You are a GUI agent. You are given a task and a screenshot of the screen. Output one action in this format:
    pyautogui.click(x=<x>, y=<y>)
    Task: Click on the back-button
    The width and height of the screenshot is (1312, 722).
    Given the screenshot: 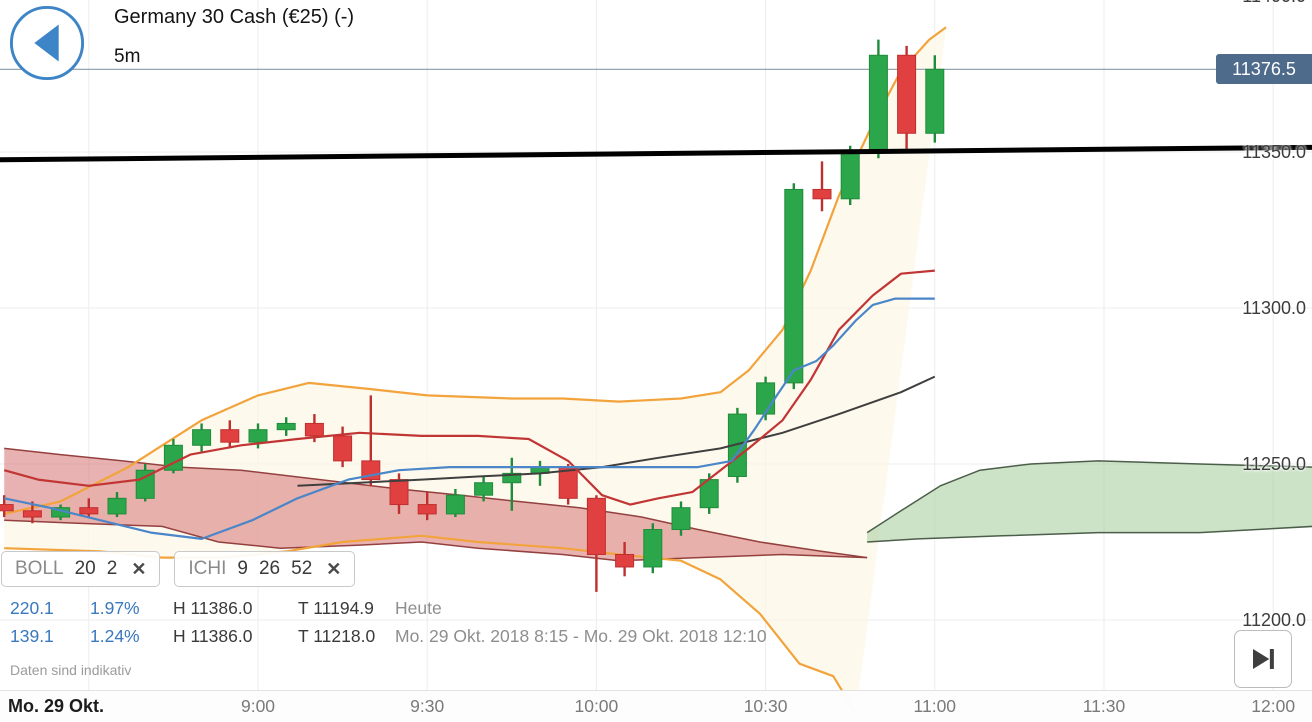 What is the action you would take?
    pyautogui.click(x=47, y=43)
    